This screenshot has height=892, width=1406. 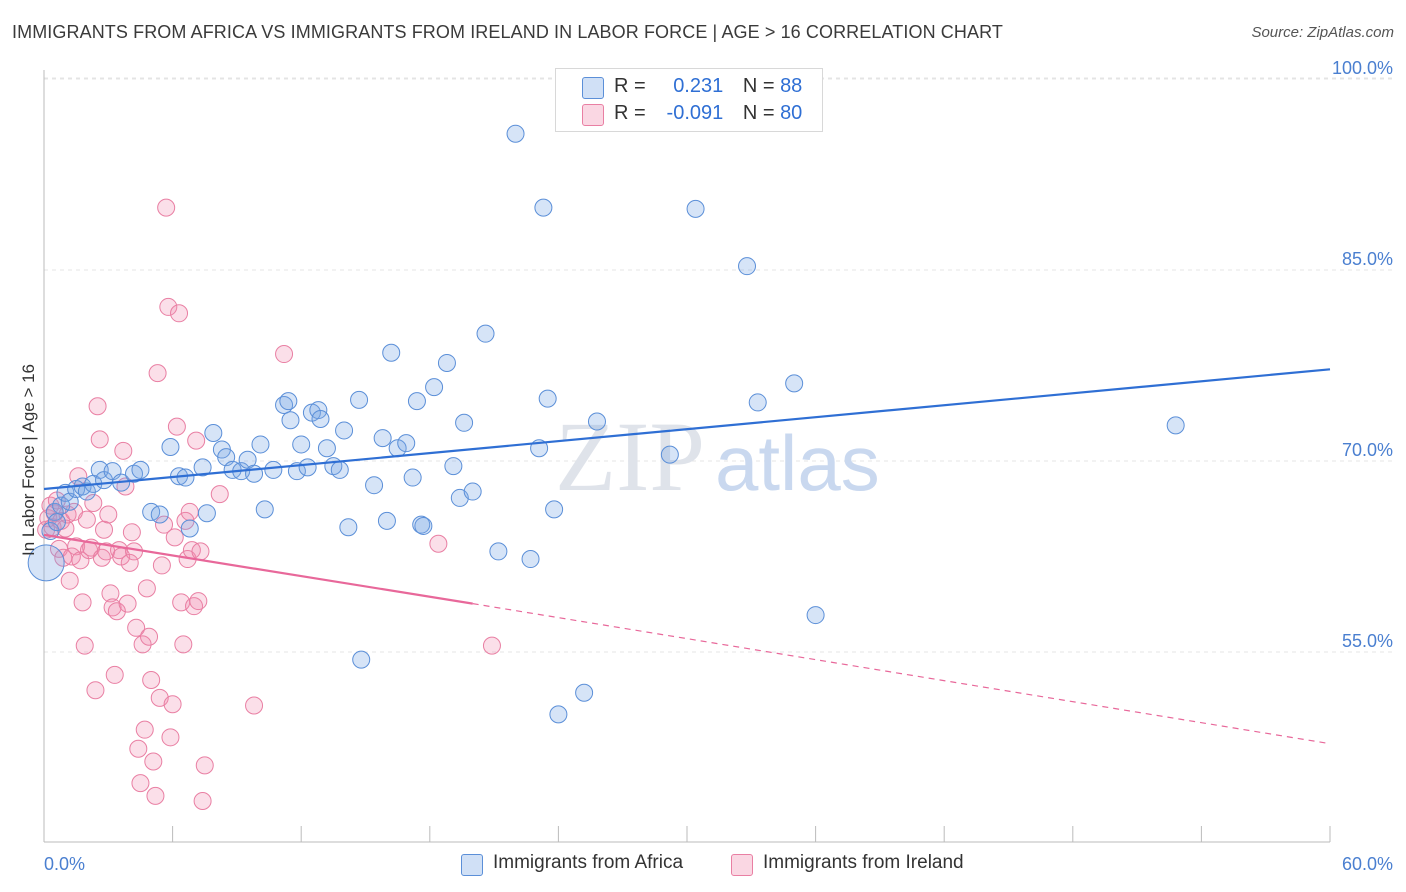 I want to click on legend-r-label-ireland: R =, so click(x=630, y=113).